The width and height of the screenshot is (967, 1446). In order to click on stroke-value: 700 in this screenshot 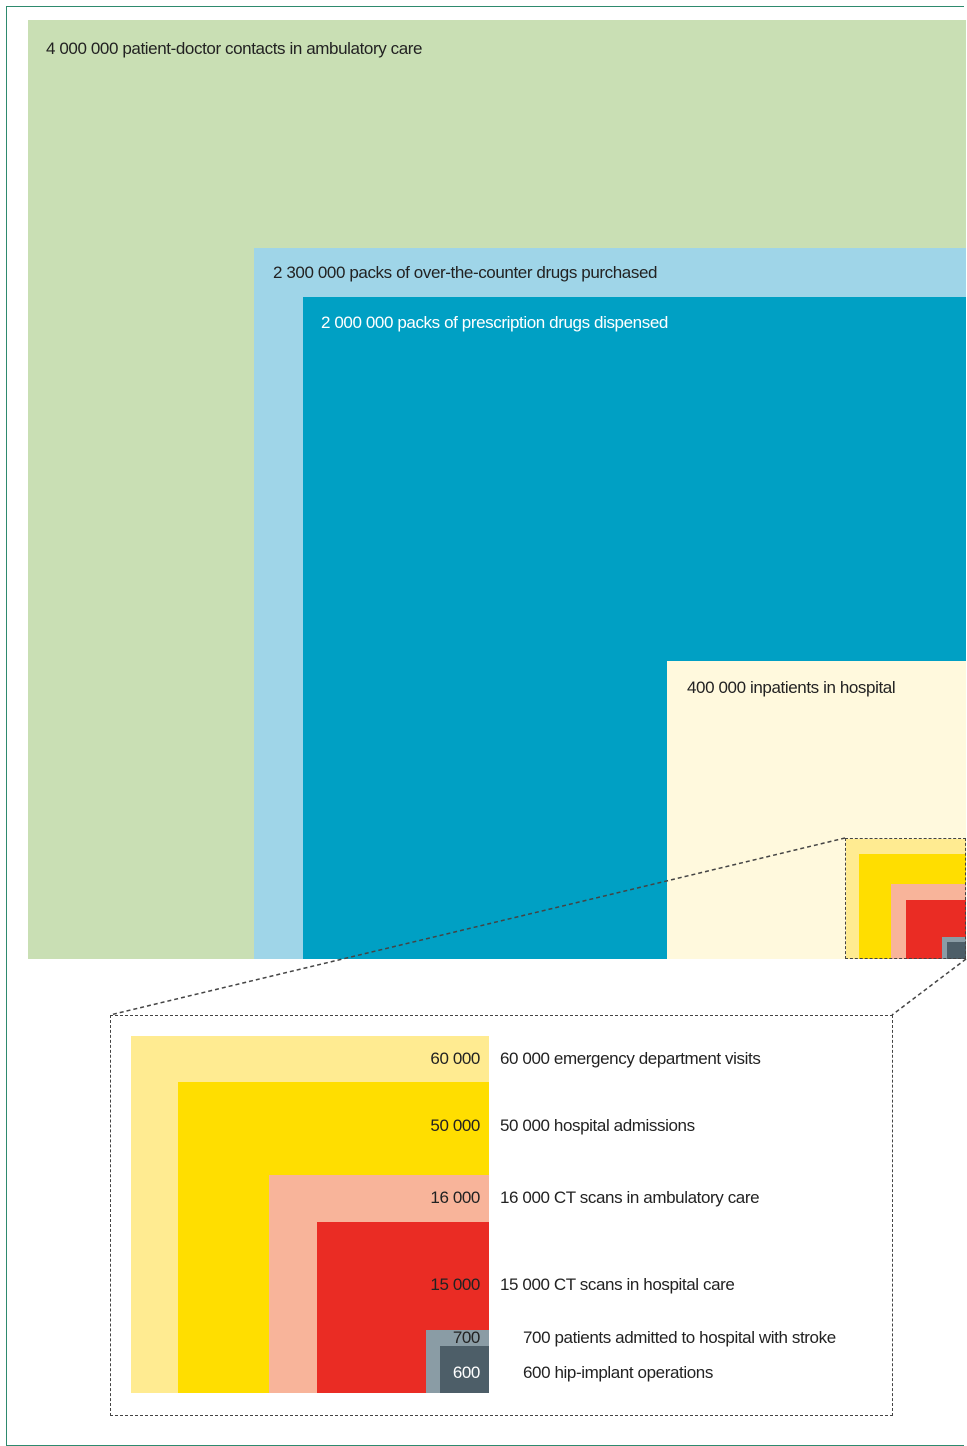, I will do `click(466, 1337)`.